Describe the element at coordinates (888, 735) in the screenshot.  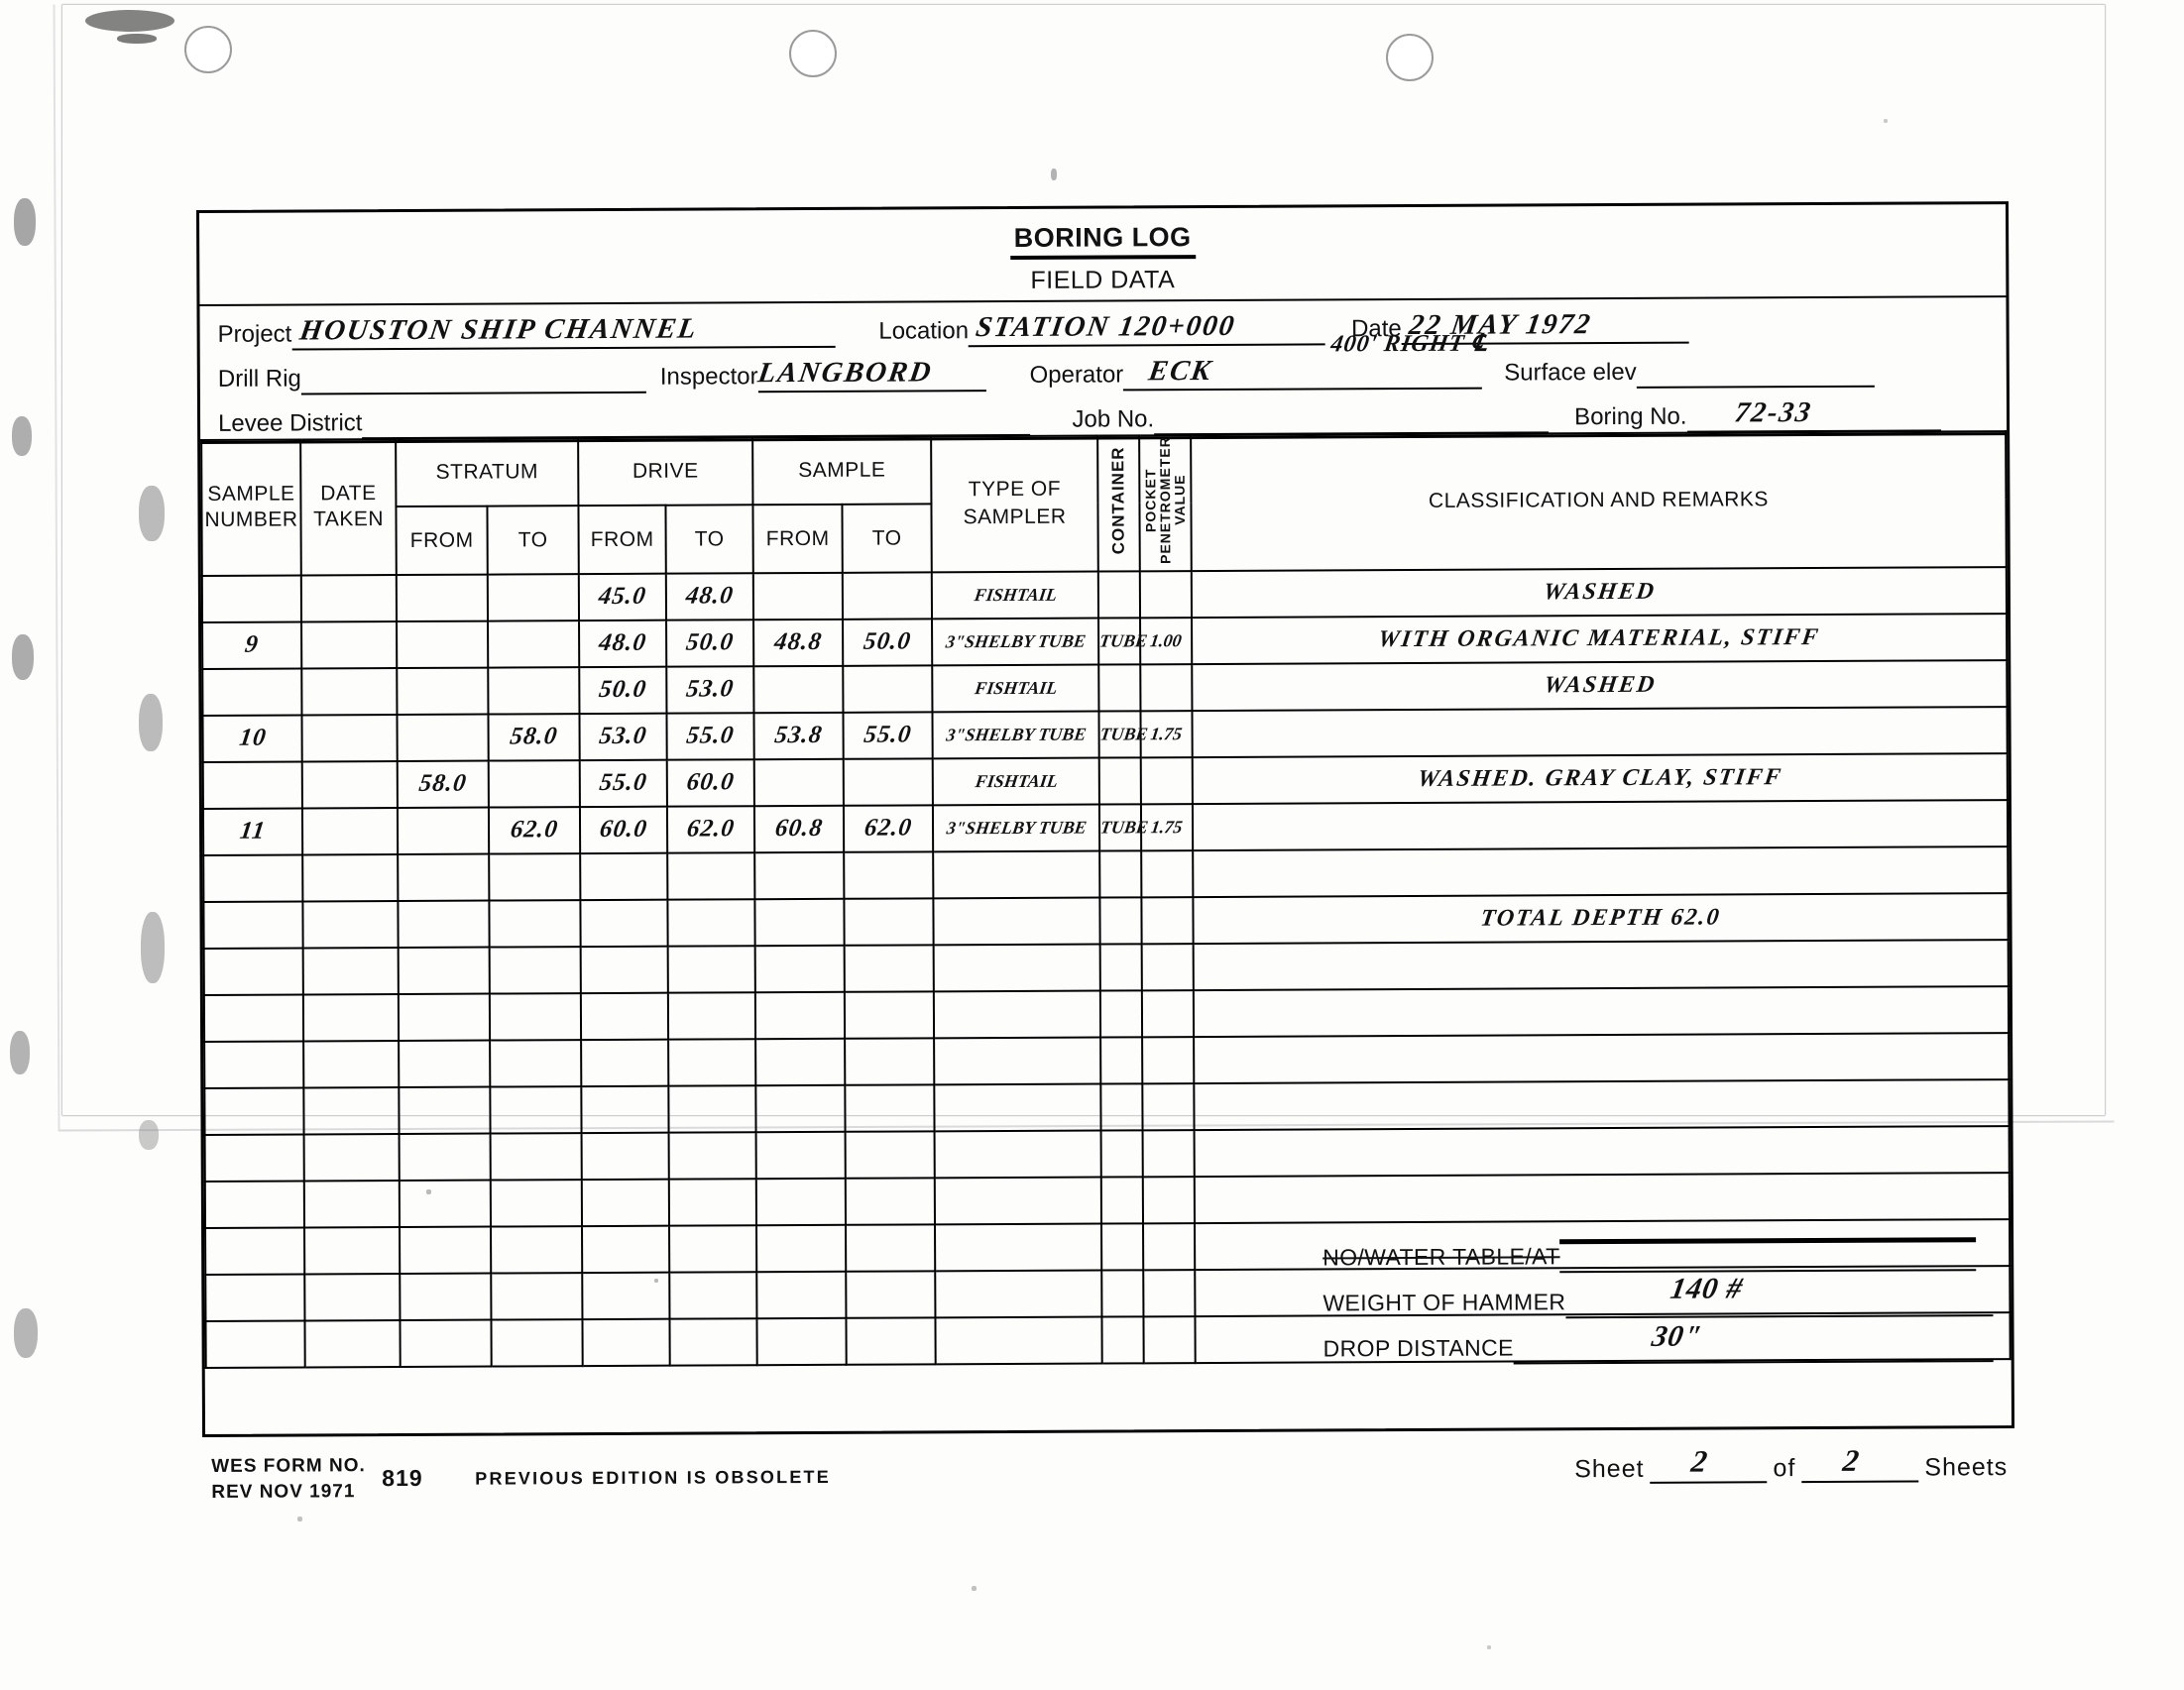
I see `td-sample-to: 55.0` at that location.